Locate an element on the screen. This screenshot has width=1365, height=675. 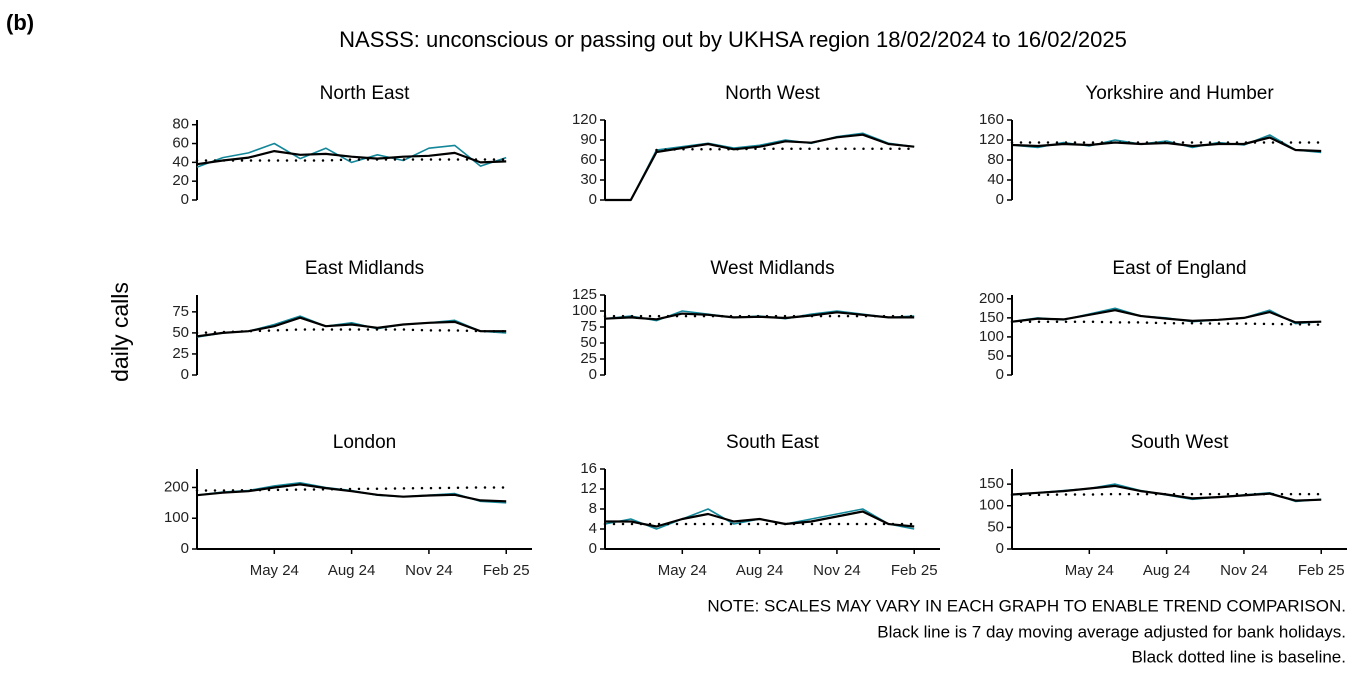
y-tick-label: 12 is located at coordinates (588, 488).